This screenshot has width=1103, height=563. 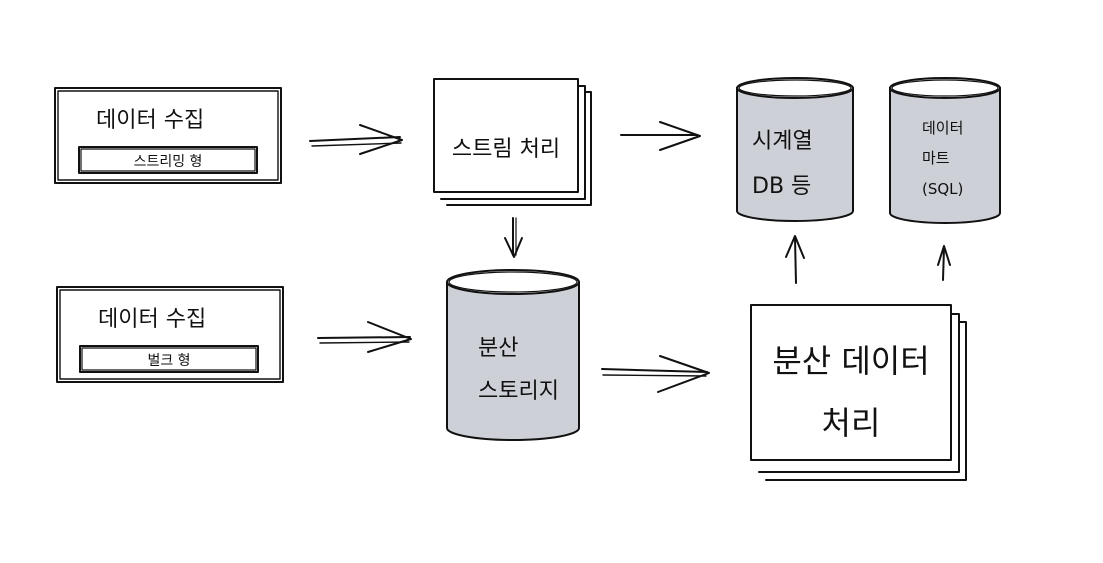 I want to click on timeseries-db-cylinder, so click(x=795, y=149).